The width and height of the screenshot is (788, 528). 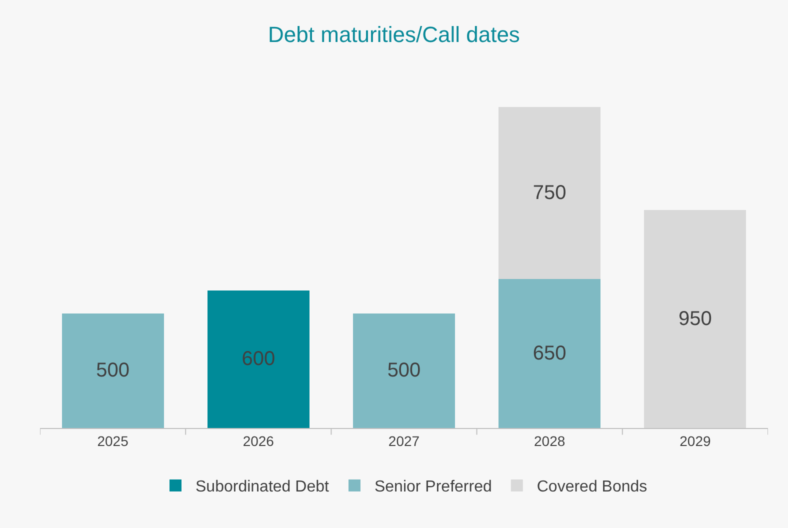 What do you see at coordinates (394, 34) in the screenshot?
I see `chart-title: Debt maturities/Call dates` at bounding box center [394, 34].